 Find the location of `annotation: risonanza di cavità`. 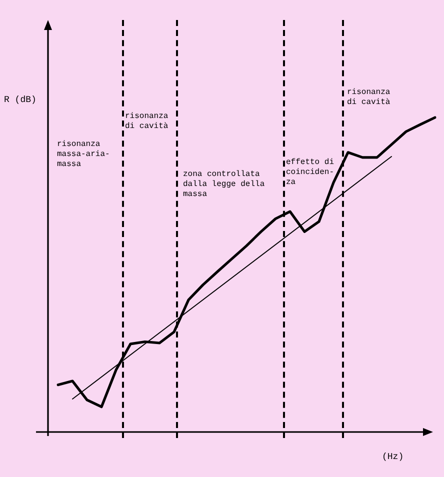

annotation: risonanza di cavità is located at coordinates (146, 122).